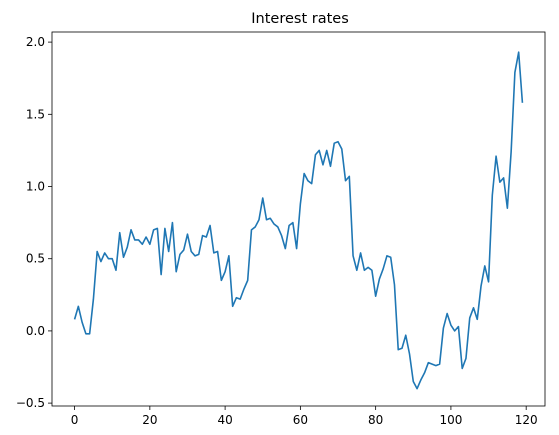 The width and height of the screenshot is (559, 435). What do you see at coordinates (375, 420) in the screenshot?
I see `x-tick-label: 80` at bounding box center [375, 420].